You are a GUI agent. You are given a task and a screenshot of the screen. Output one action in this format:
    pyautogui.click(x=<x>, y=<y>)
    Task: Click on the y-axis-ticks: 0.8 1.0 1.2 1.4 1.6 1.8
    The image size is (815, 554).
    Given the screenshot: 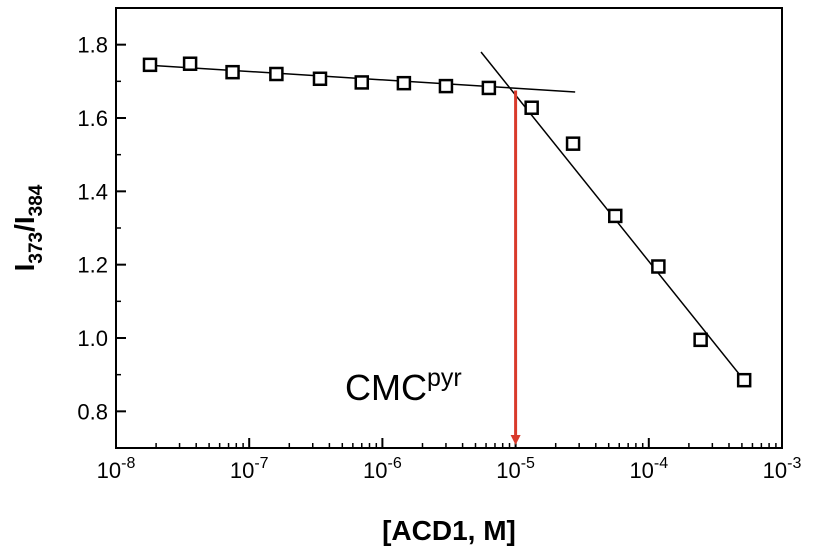 What is the action you would take?
    pyautogui.click(x=101, y=241)
    